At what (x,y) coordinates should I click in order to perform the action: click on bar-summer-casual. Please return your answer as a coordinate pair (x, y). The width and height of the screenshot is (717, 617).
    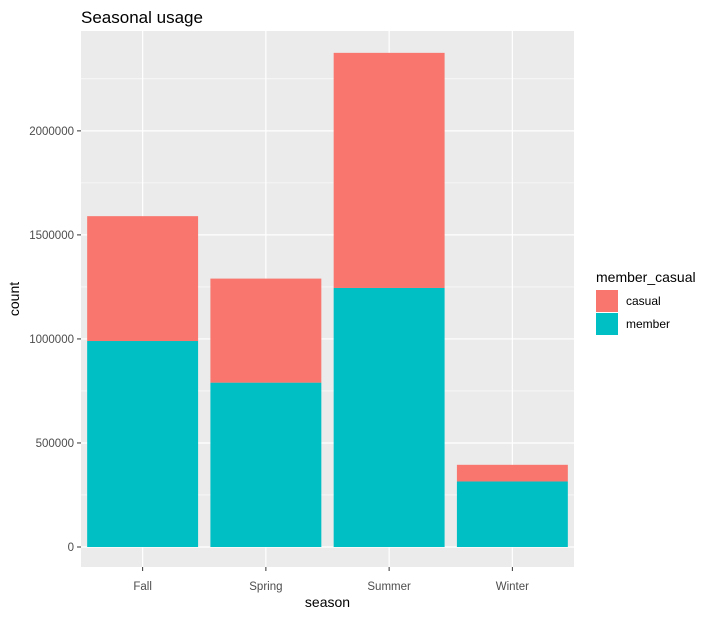
    Looking at the image, I should click on (389, 170).